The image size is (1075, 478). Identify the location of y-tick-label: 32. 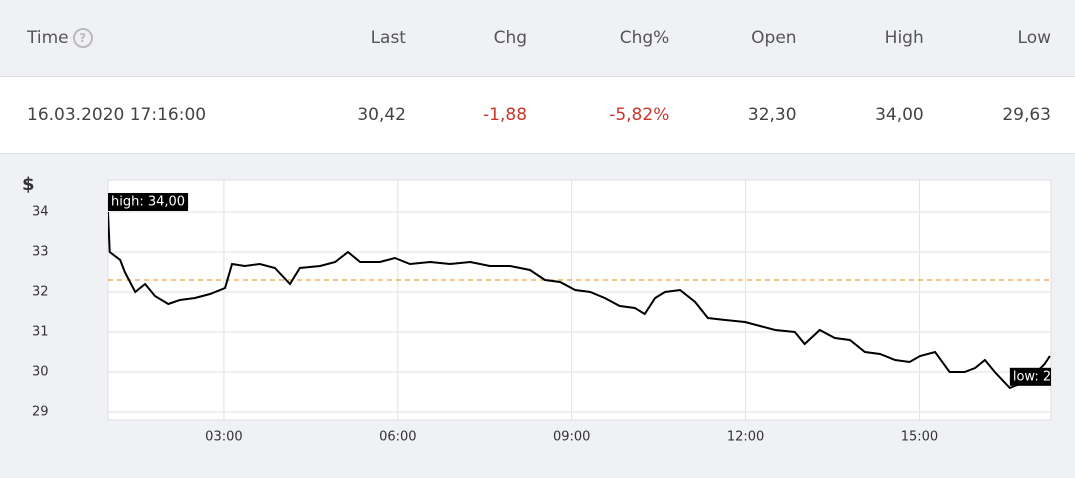
(40, 292).